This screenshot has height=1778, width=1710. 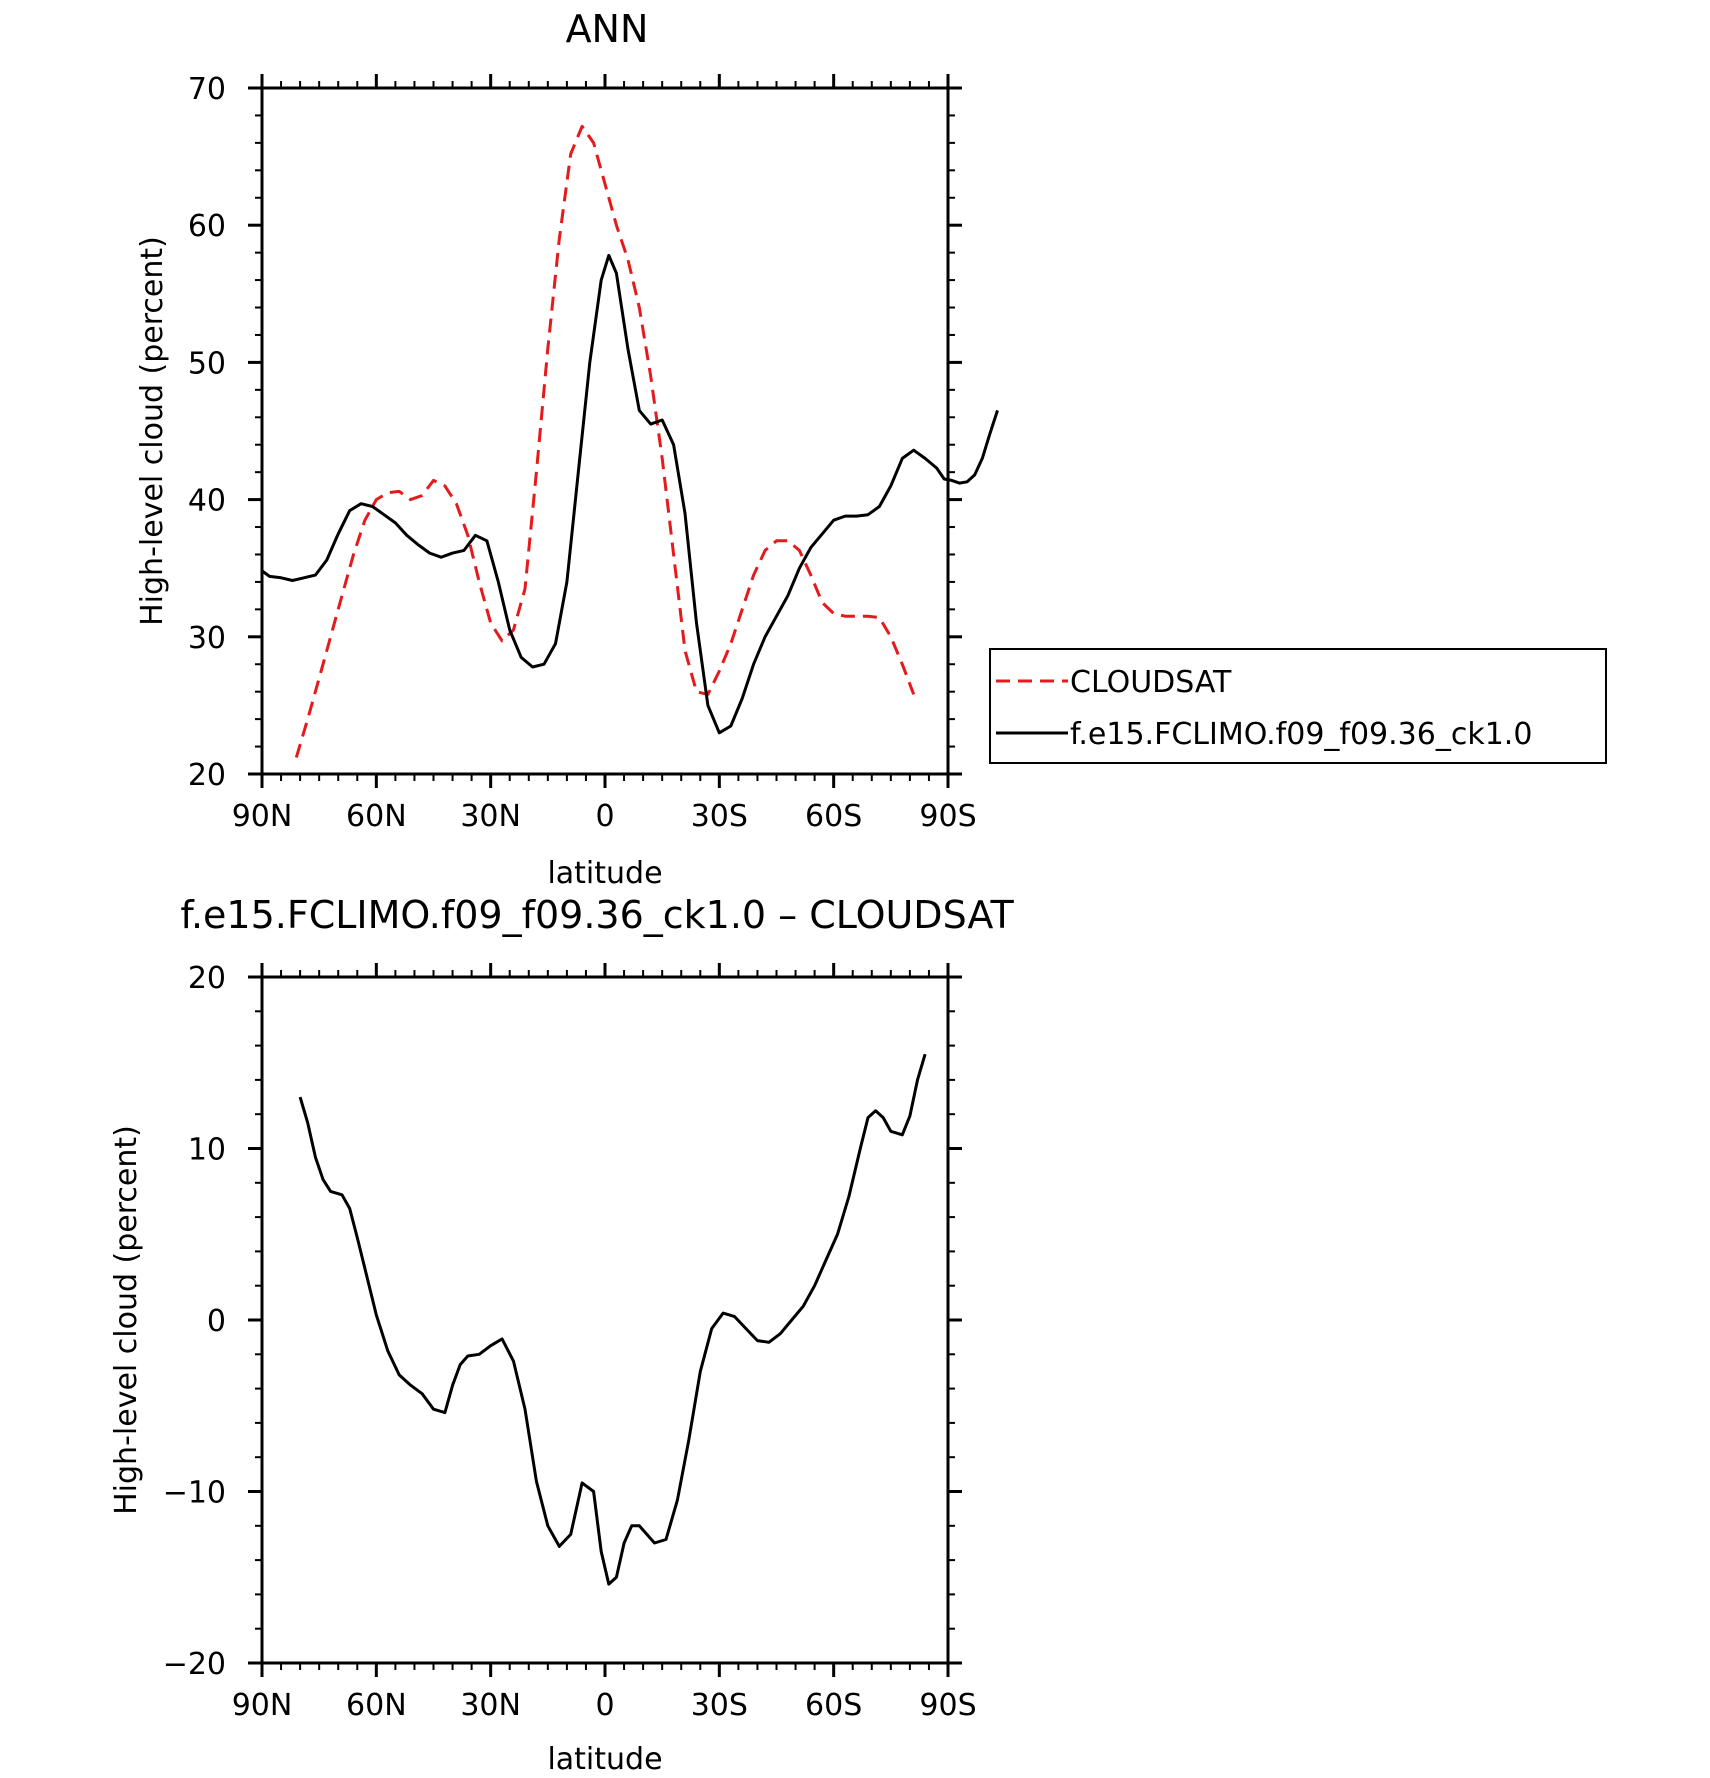 I want to click on y-tick-label: −20, so click(x=194, y=1664).